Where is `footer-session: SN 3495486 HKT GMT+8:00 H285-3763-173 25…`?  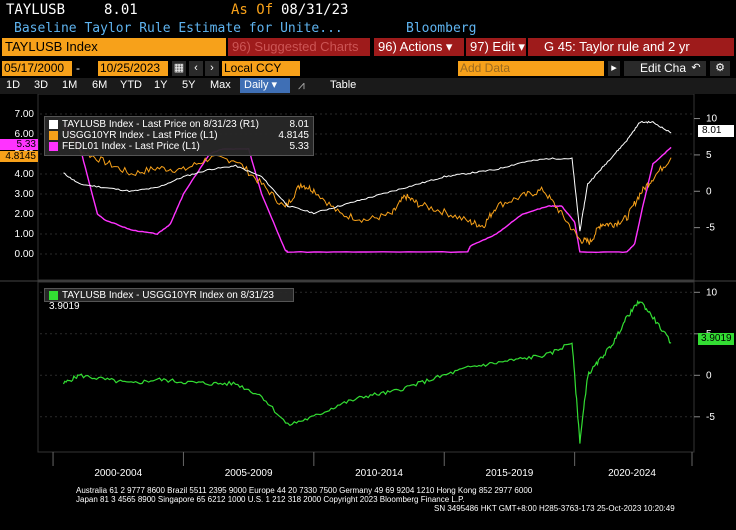
footer-session: SN 3495486 HKT GMT+8:00 H285-3763-173 25… is located at coordinates (554, 508).